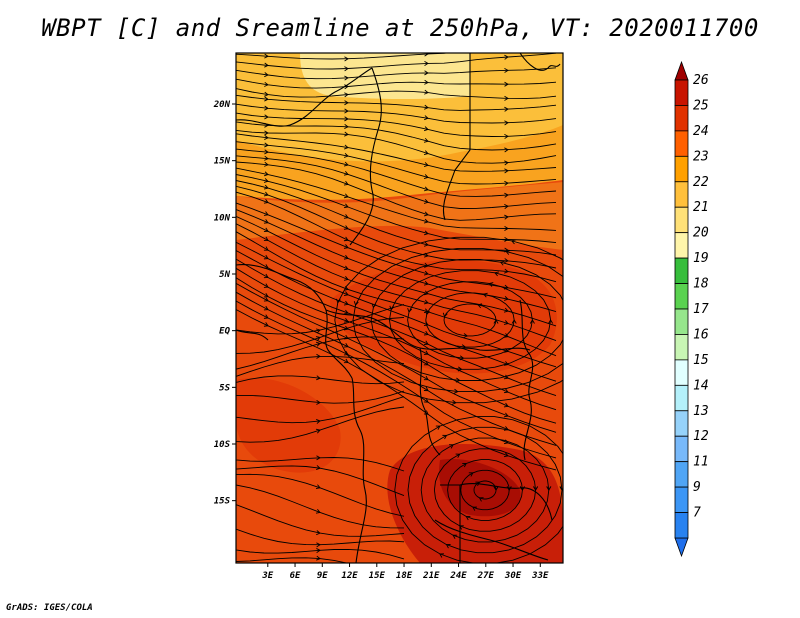 The image size is (800, 618). I want to click on colorbar-level-label: 20, so click(701, 233).